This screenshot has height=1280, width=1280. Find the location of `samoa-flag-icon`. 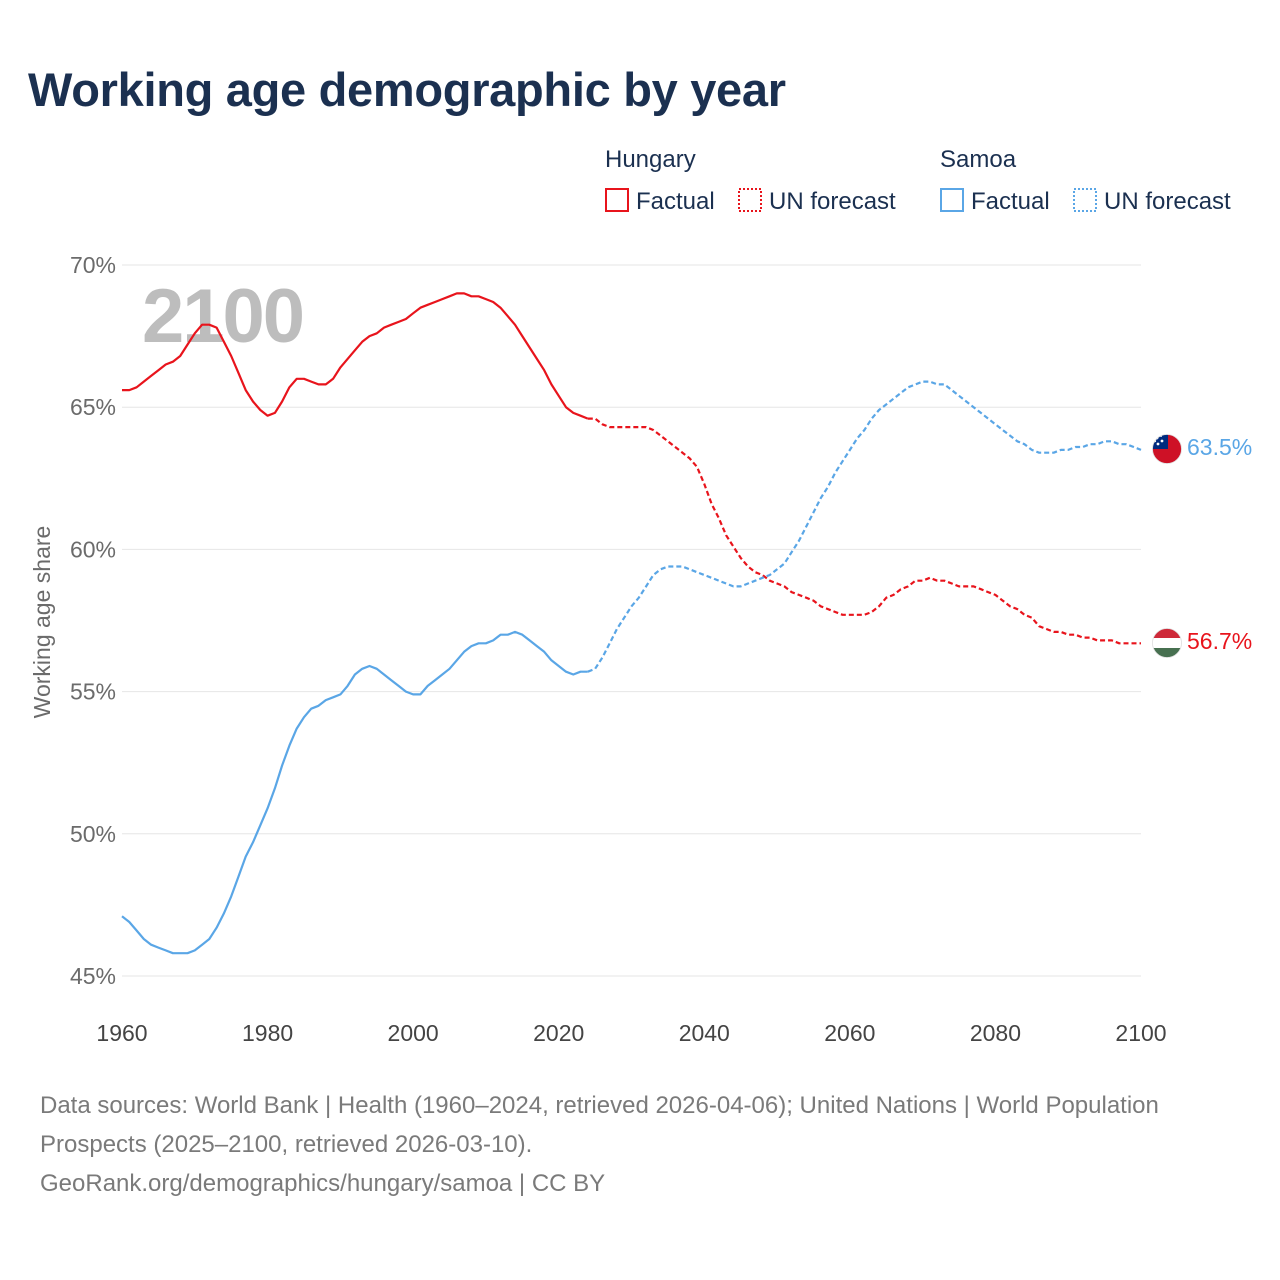

samoa-flag-icon is located at coordinates (1167, 449).